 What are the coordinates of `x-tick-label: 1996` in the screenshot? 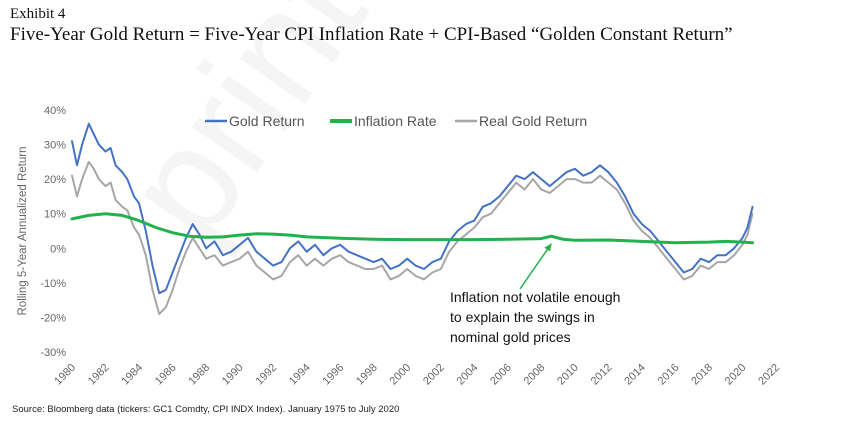 It's located at (334, 375).